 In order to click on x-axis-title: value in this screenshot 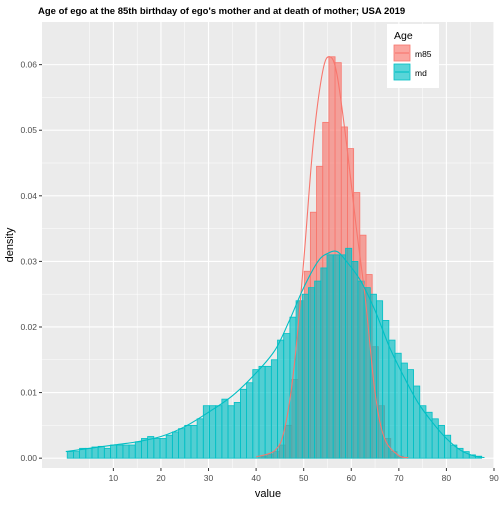, I will do `click(268, 494)`.